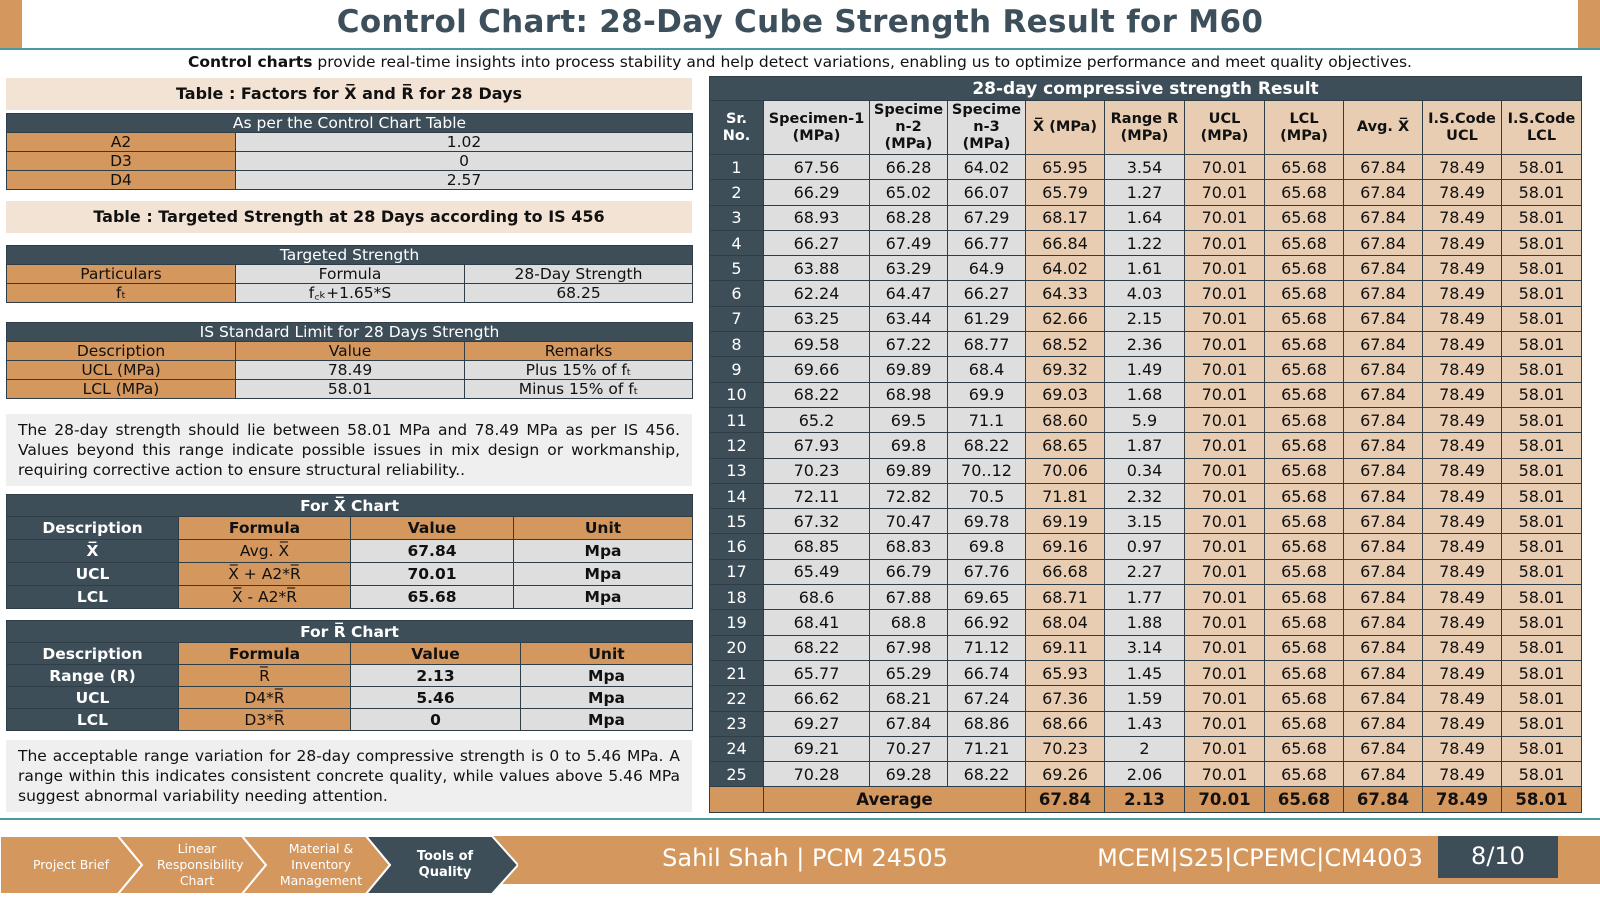  Describe the element at coordinates (908, 268) in the screenshot. I see `results-cell: 63.29` at that location.